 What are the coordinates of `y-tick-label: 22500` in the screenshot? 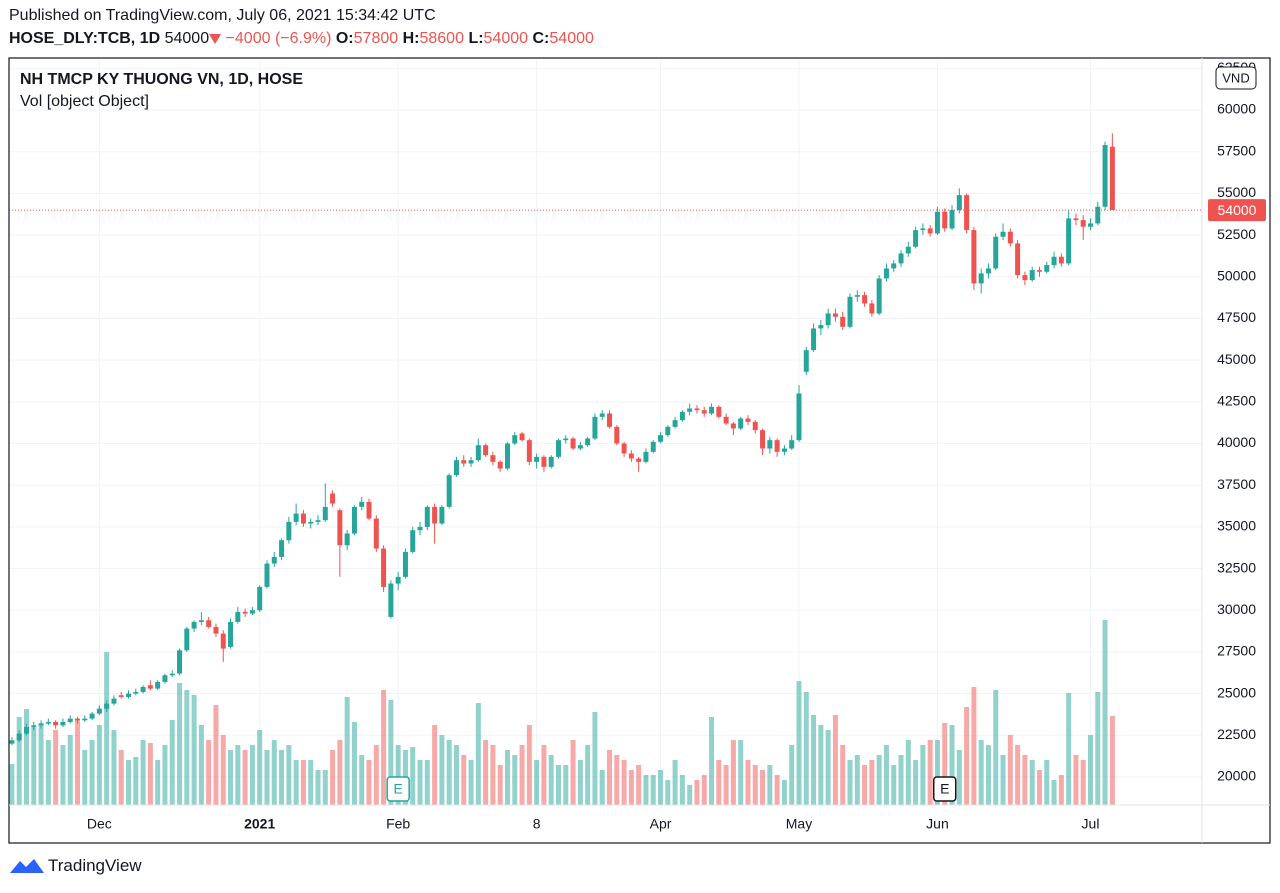 It's located at (1236, 734).